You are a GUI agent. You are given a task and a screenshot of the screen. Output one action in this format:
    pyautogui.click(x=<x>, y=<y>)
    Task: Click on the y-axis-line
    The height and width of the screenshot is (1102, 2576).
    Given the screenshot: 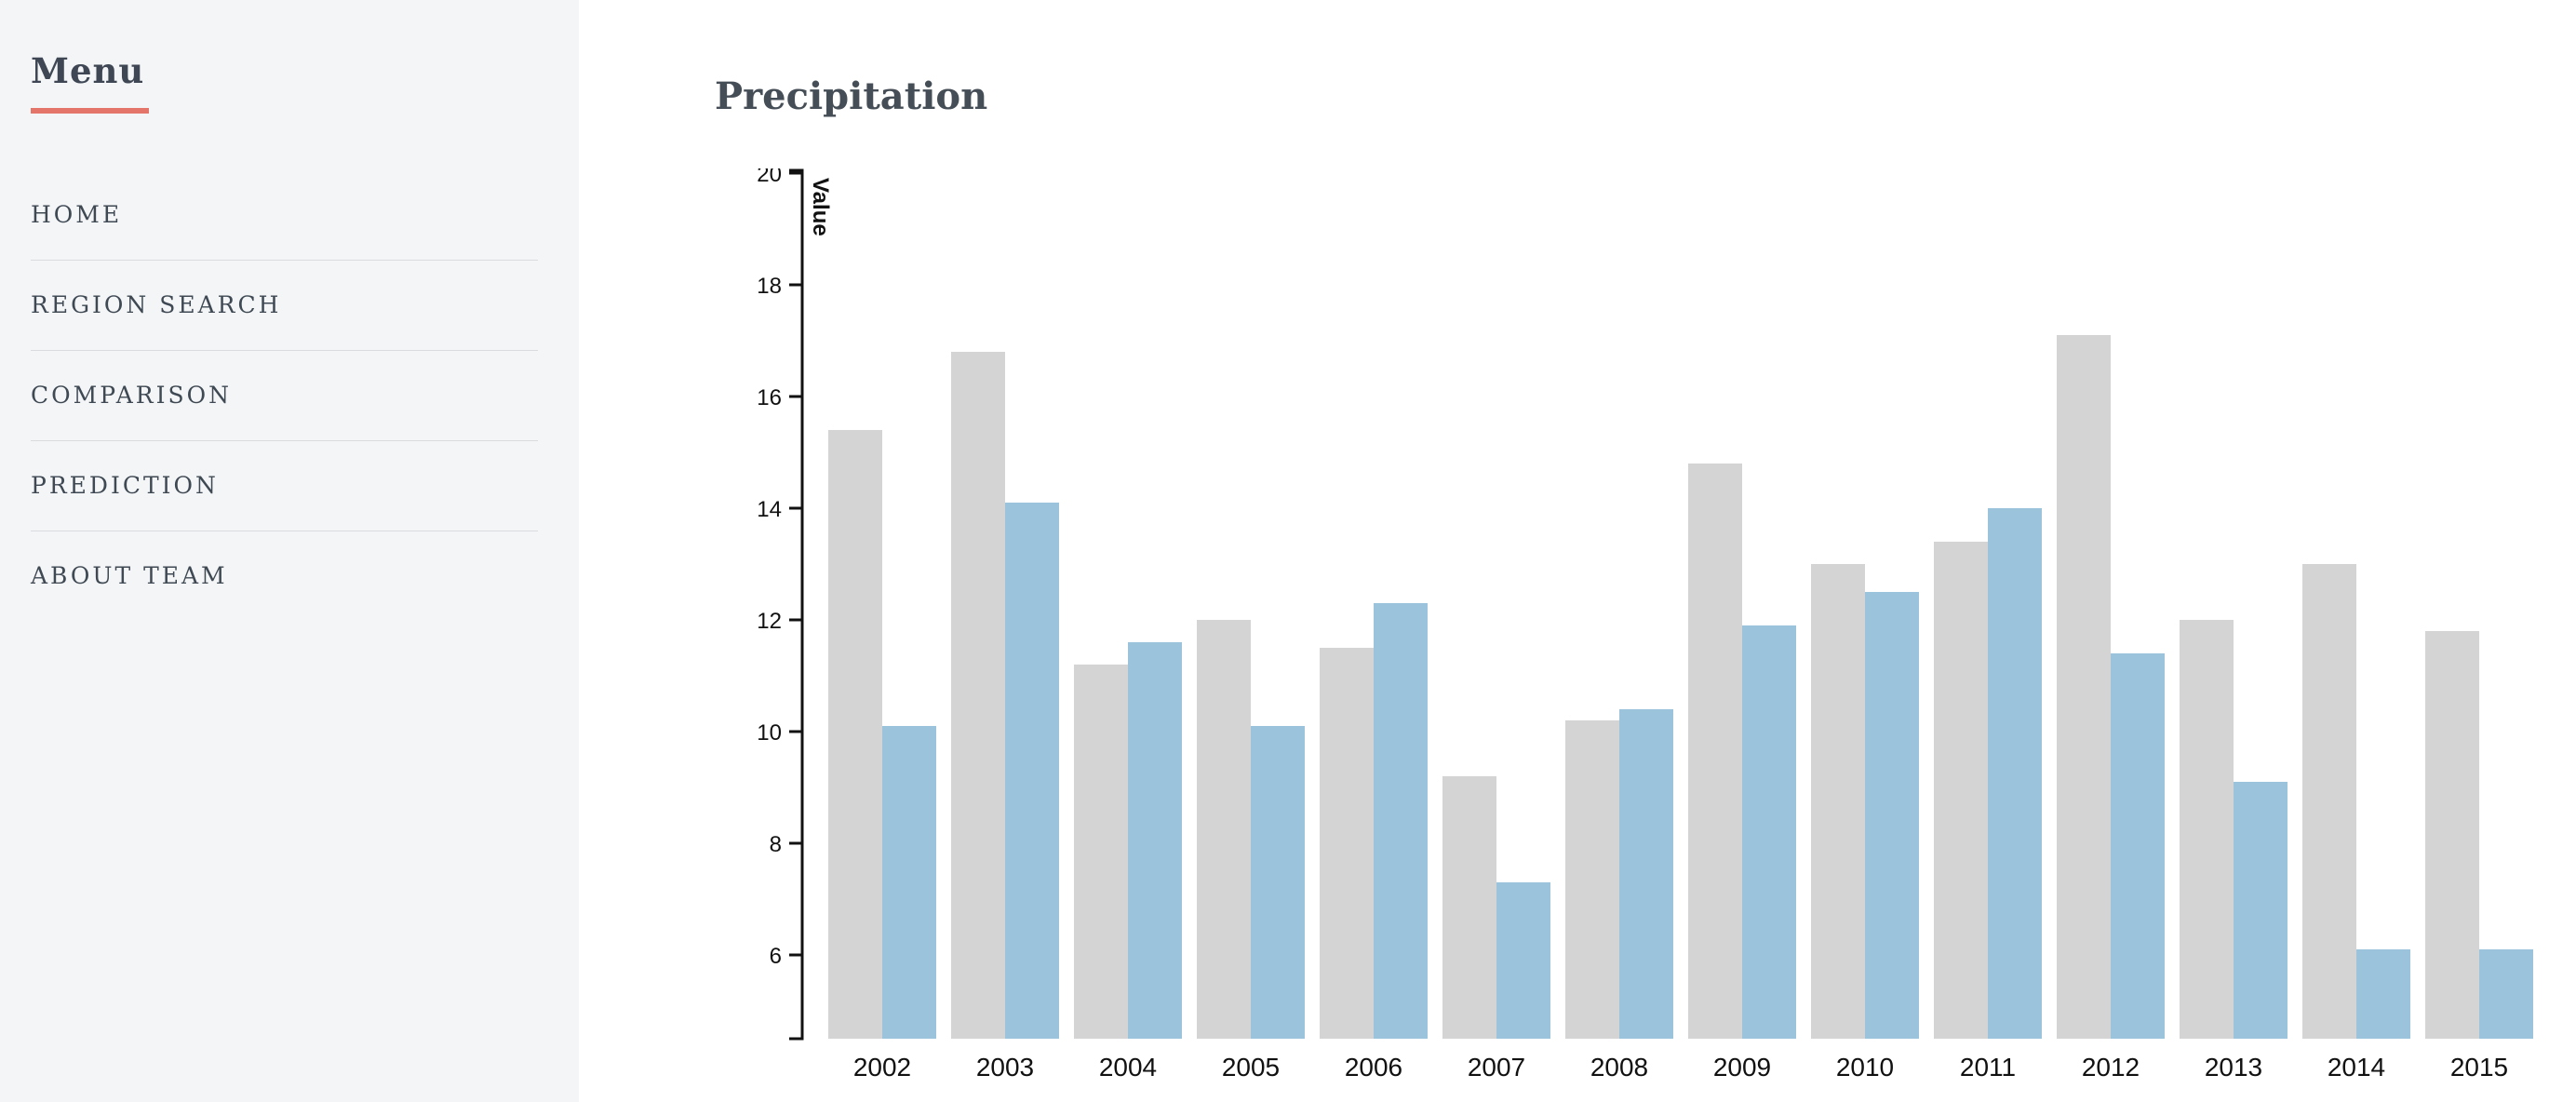 What is the action you would take?
    pyautogui.click(x=796, y=604)
    